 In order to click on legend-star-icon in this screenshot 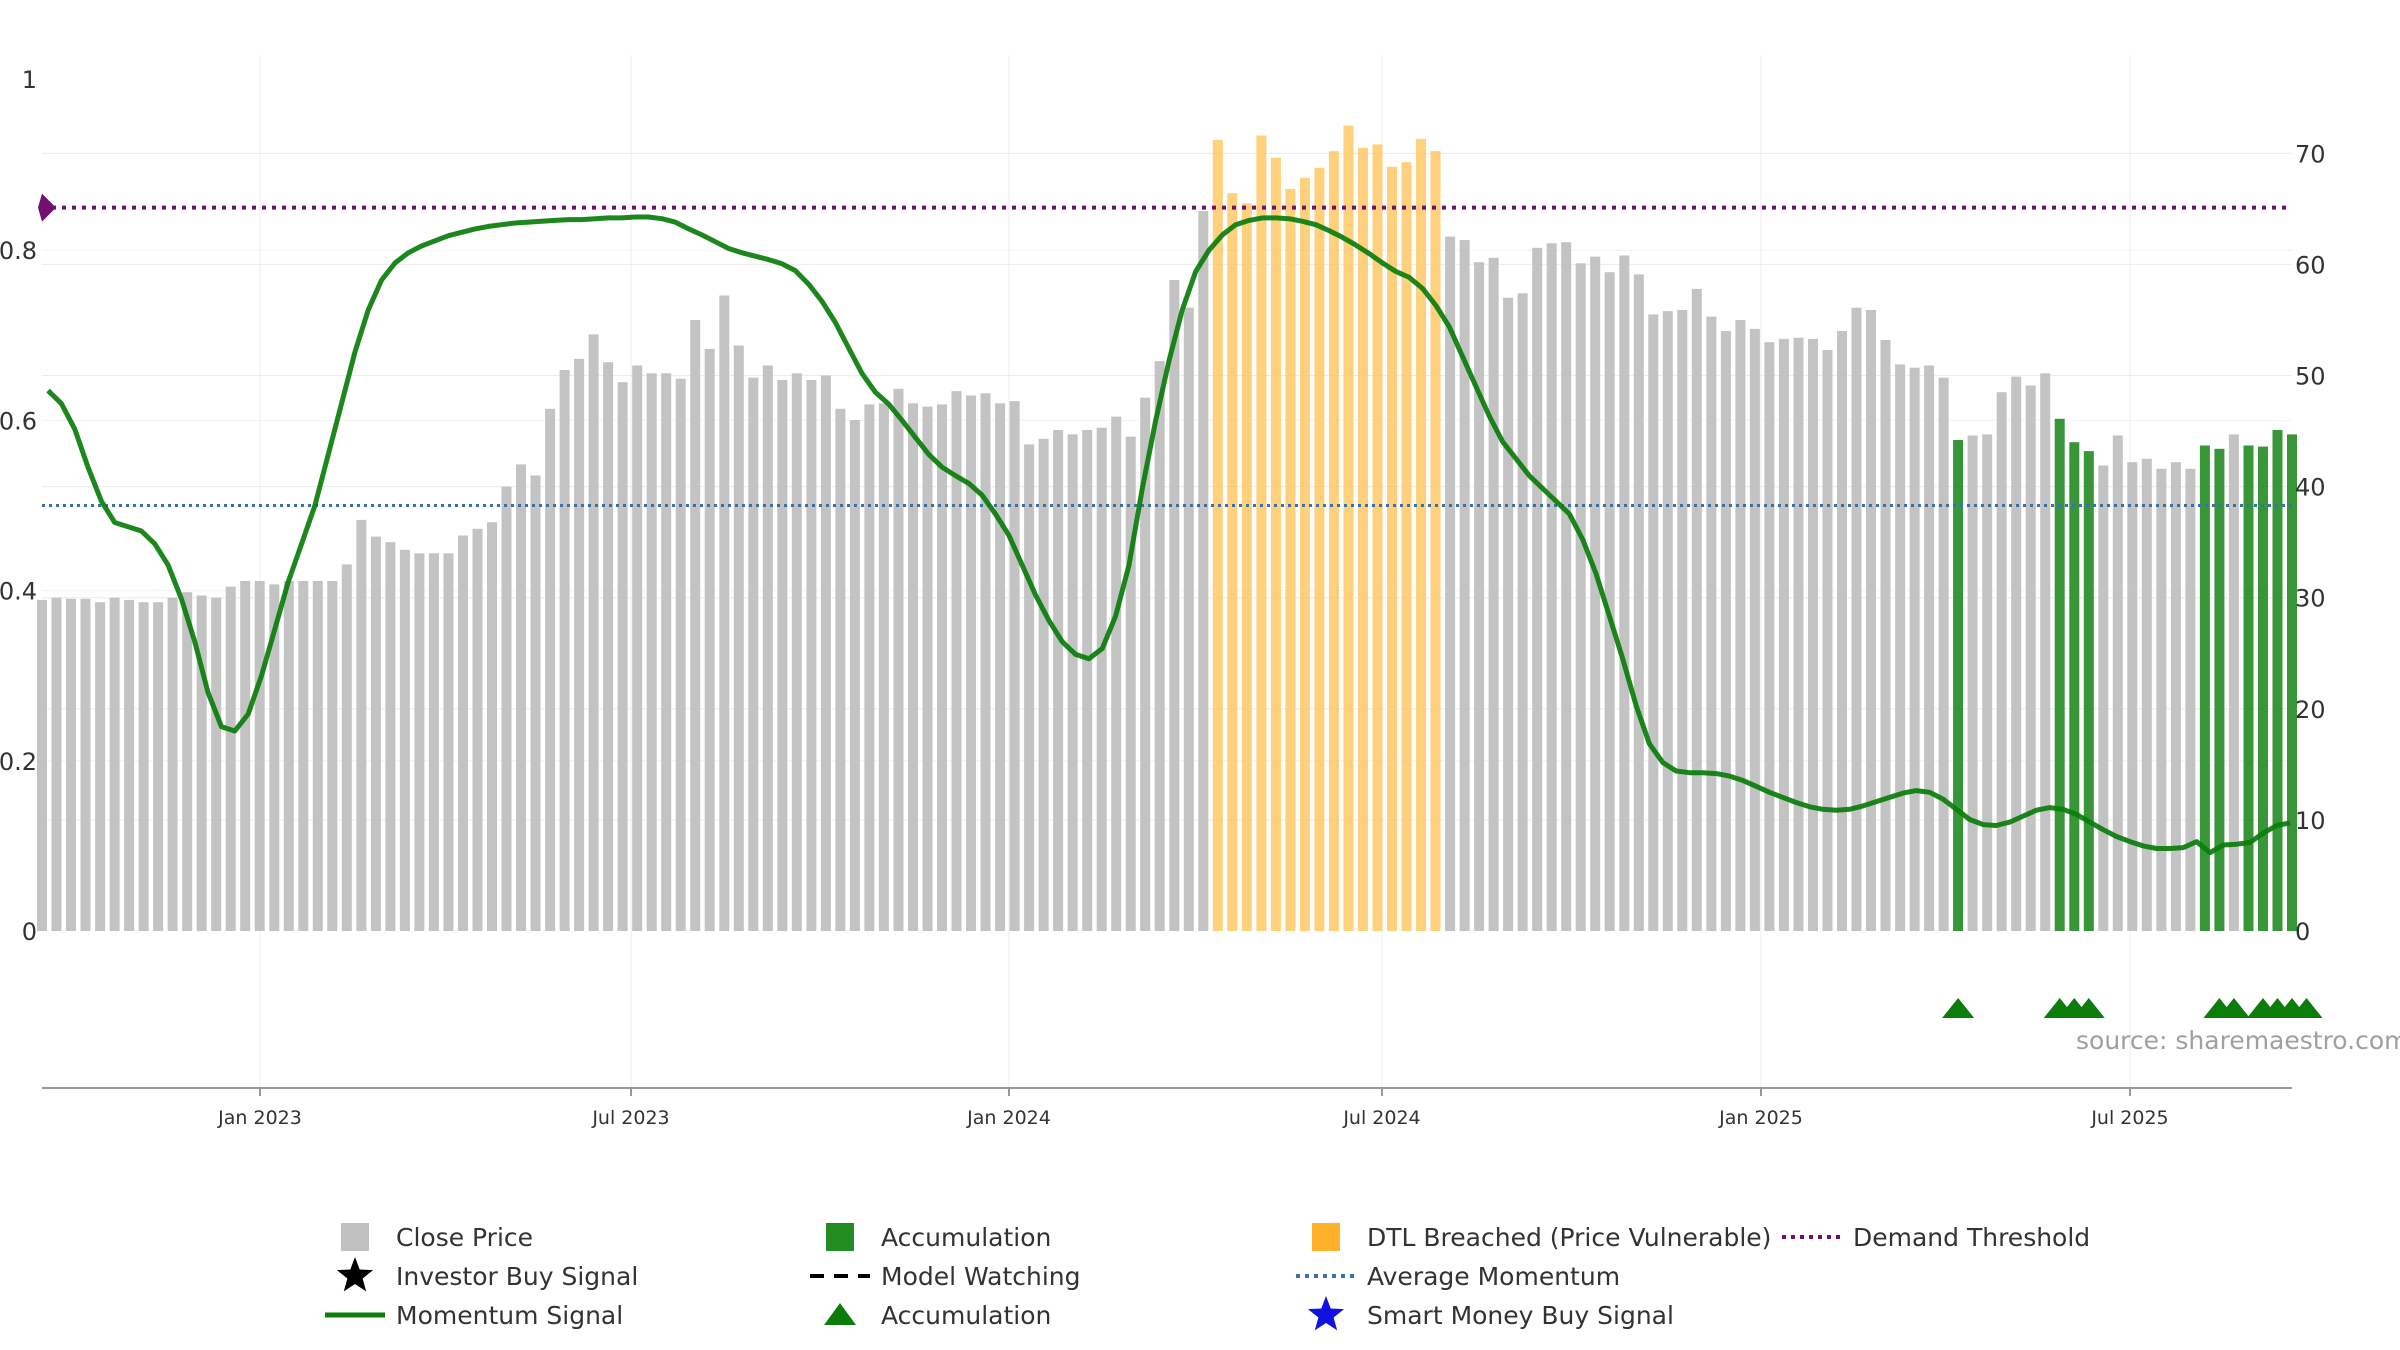, I will do `click(355, 1274)`.